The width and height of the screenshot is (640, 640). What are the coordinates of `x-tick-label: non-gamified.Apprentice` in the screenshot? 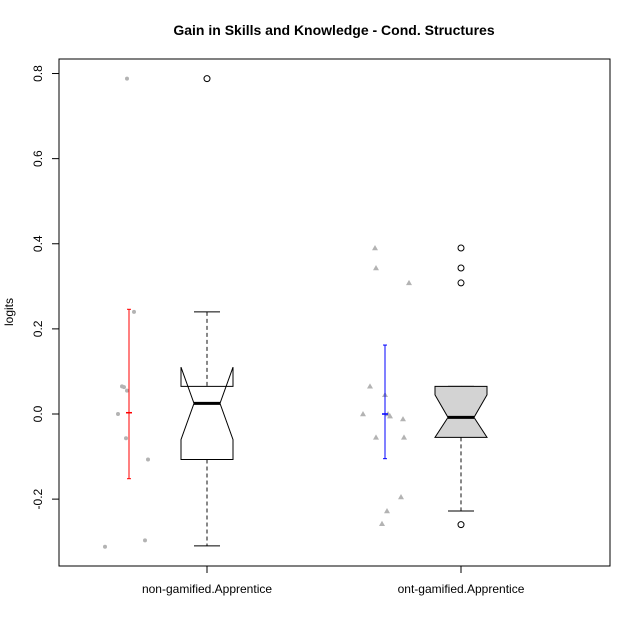 It's located at (207, 589).